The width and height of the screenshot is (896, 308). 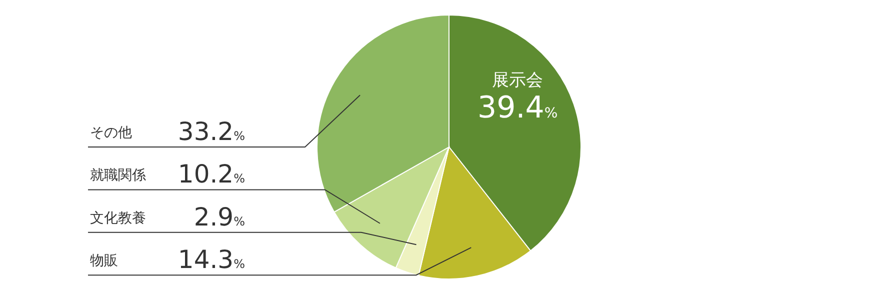 I want to click on slice-label: 物販, so click(x=104, y=261).